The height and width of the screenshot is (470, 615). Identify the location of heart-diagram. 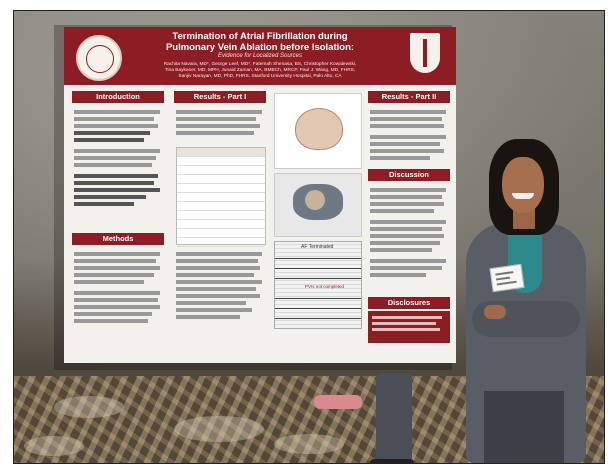
(319, 129).